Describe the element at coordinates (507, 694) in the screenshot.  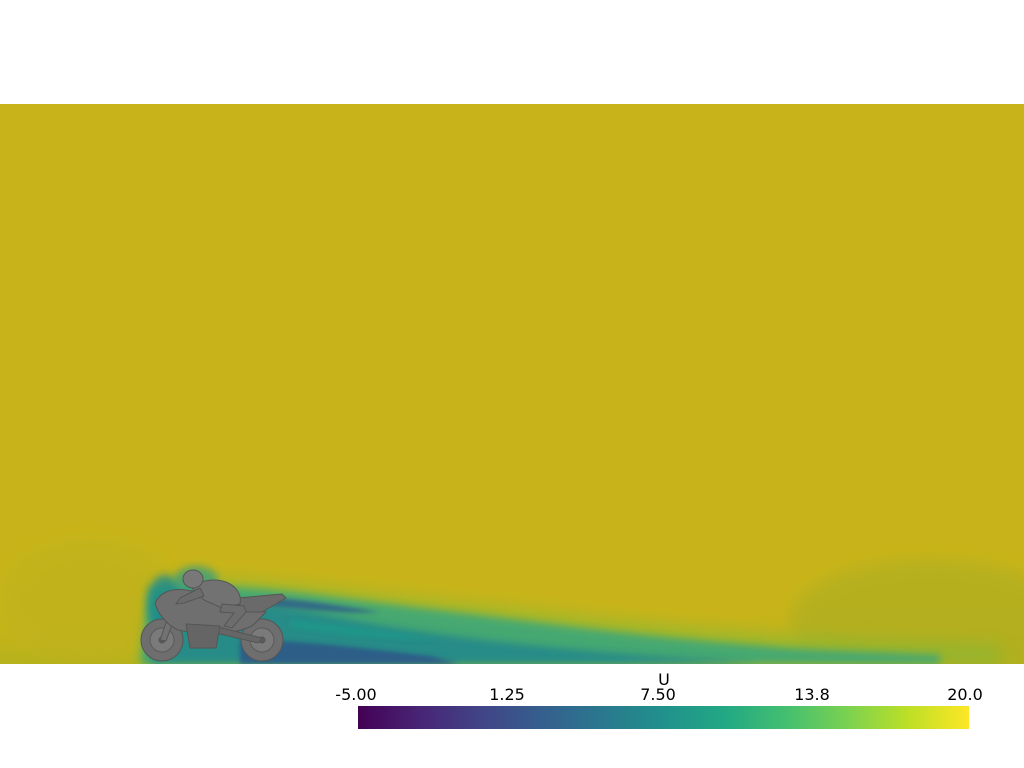
I see `scalar-bar-tick-1: 1.25` at that location.